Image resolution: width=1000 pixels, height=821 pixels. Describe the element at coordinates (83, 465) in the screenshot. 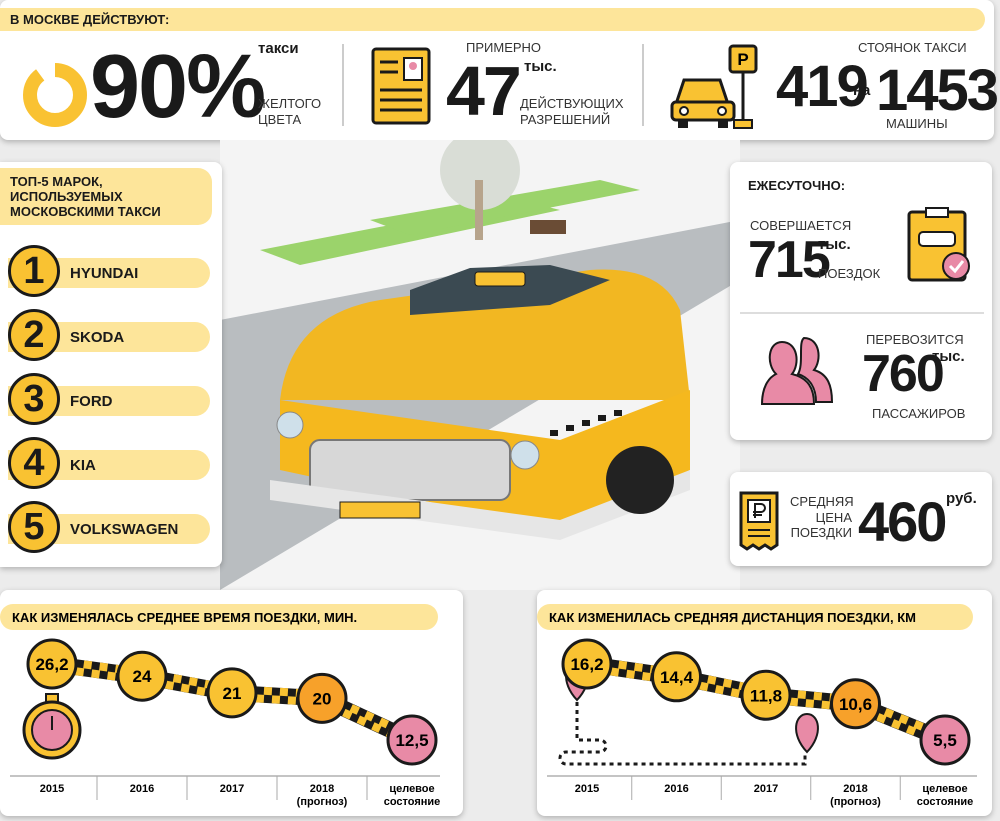

I see `brand-name: KIA` at that location.